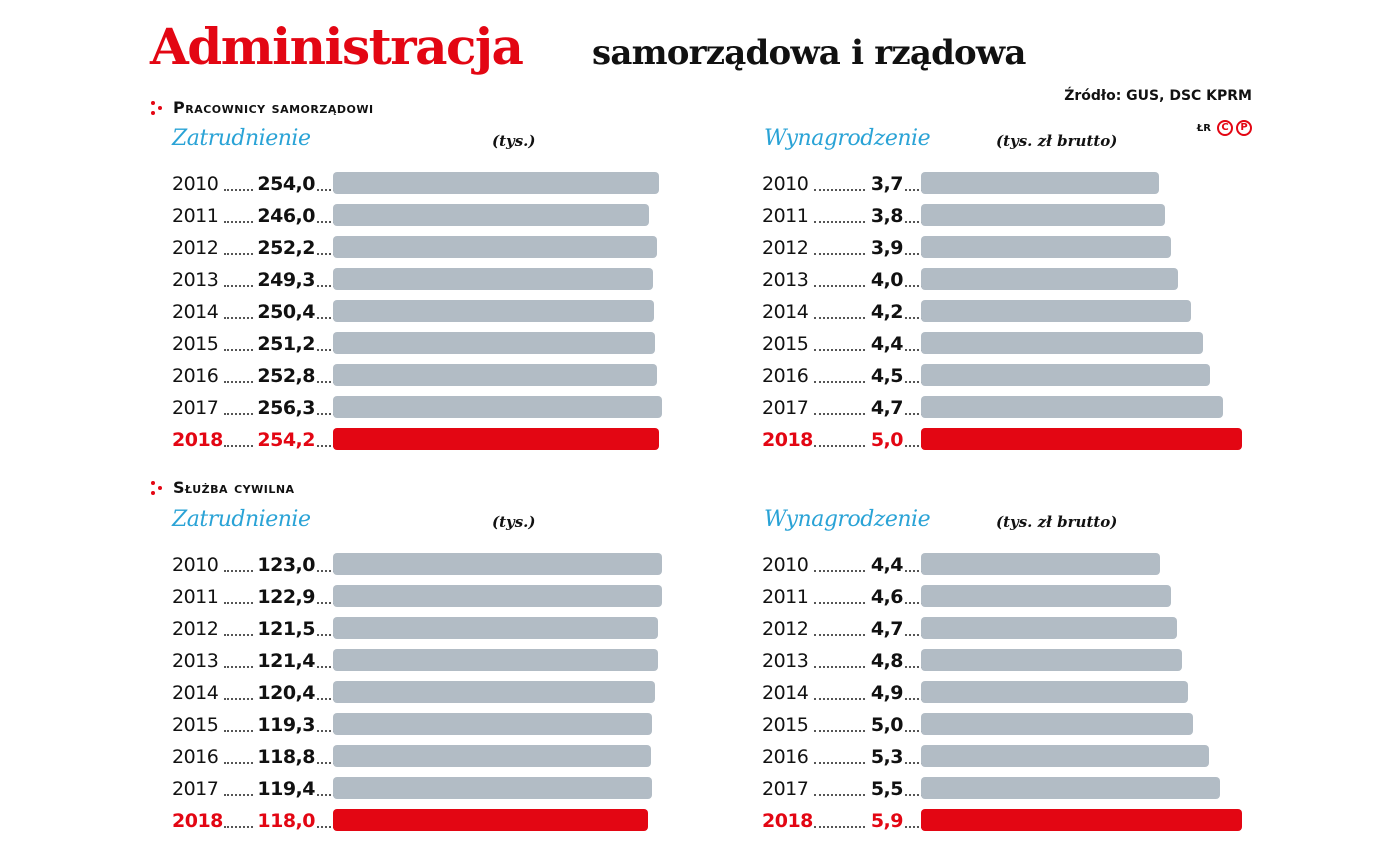  I want to click on bar-row: 2013 121,4, so click(472, 661).